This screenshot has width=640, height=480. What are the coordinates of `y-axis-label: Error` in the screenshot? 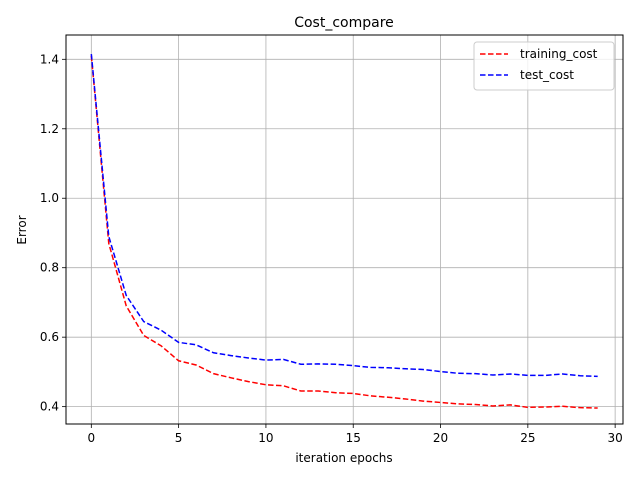 It's located at (22, 229).